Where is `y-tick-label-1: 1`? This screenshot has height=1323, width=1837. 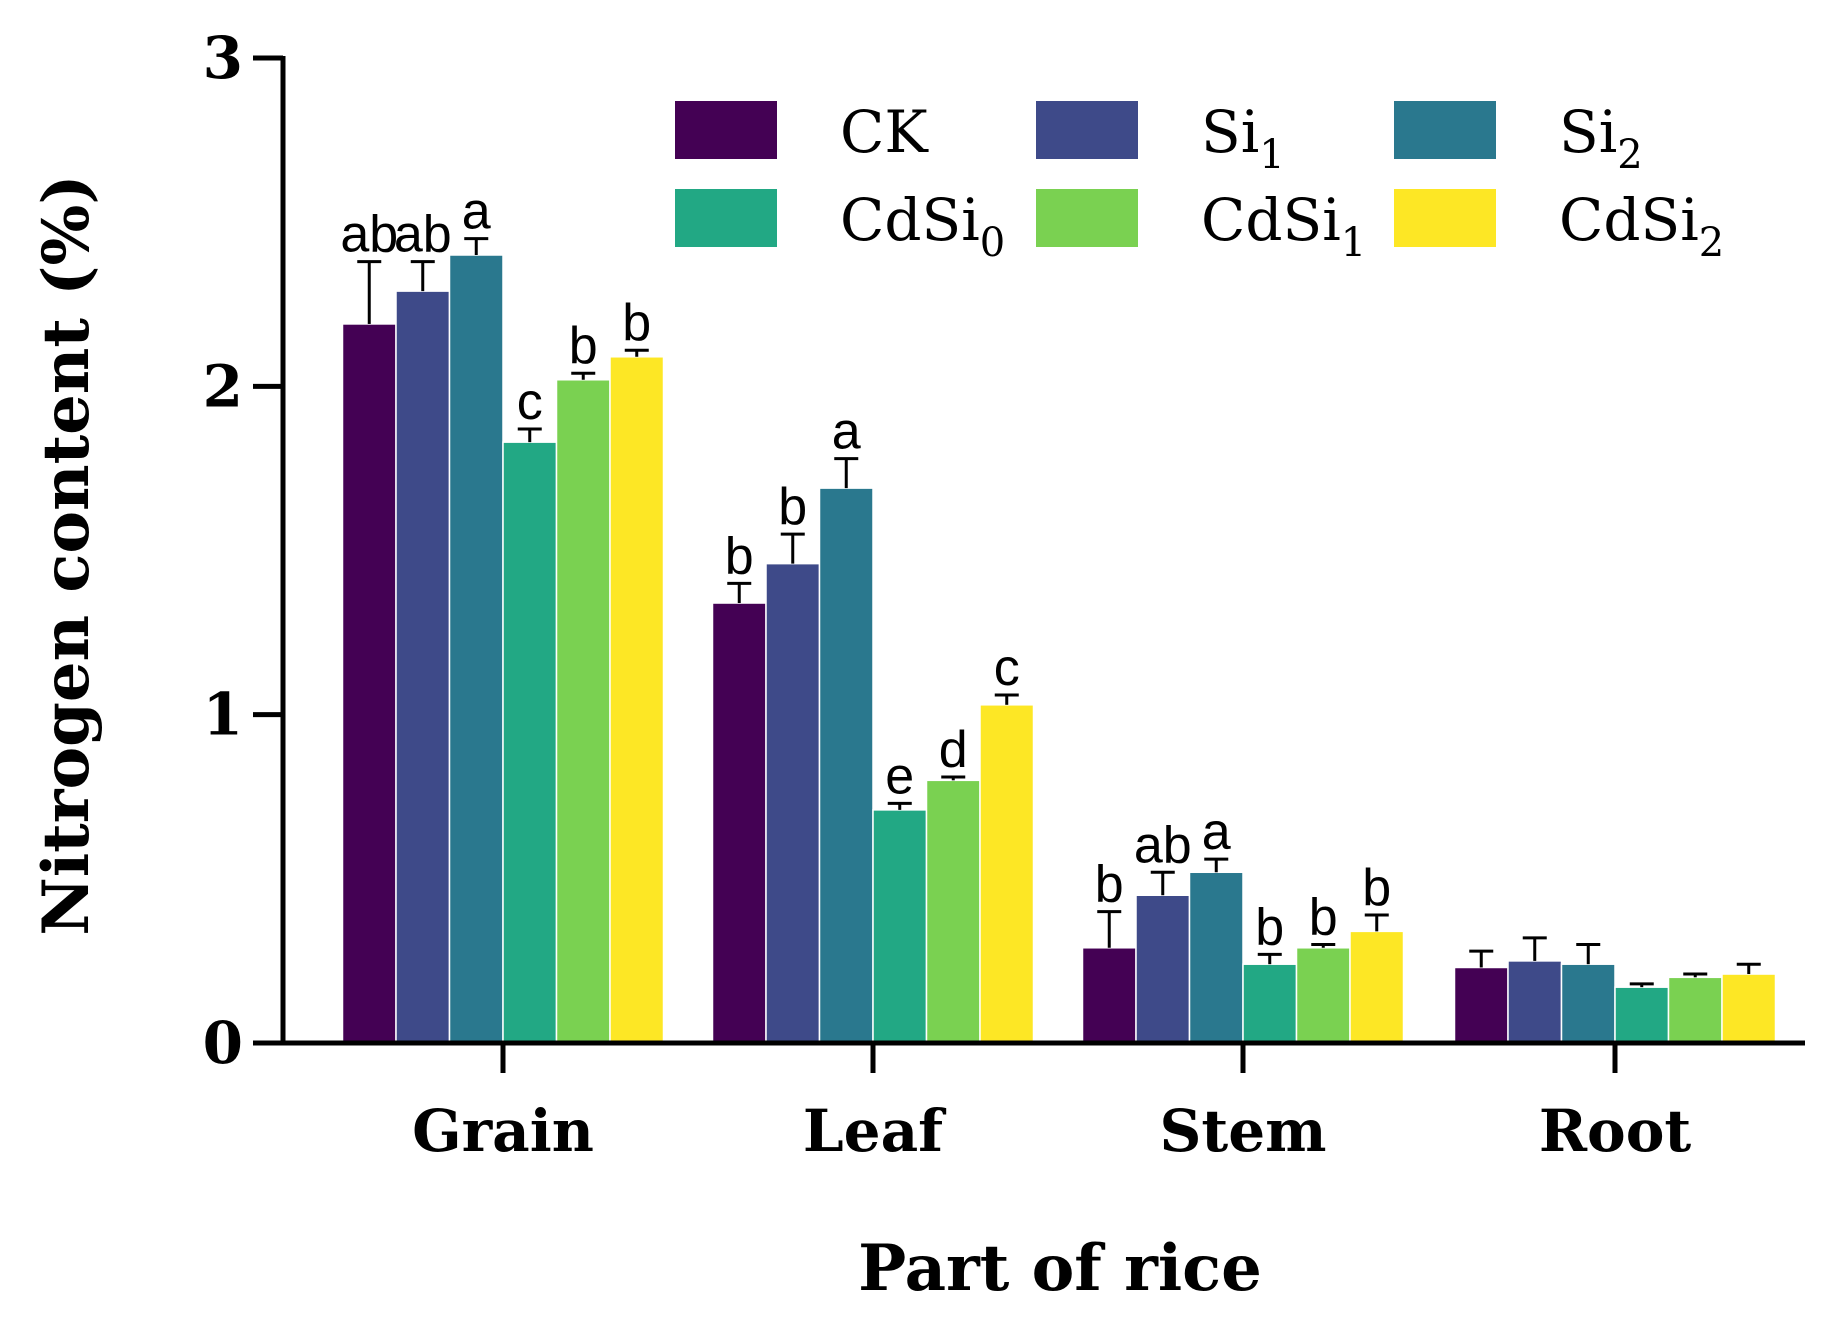
y-tick-label-1: 1 is located at coordinates (223, 715).